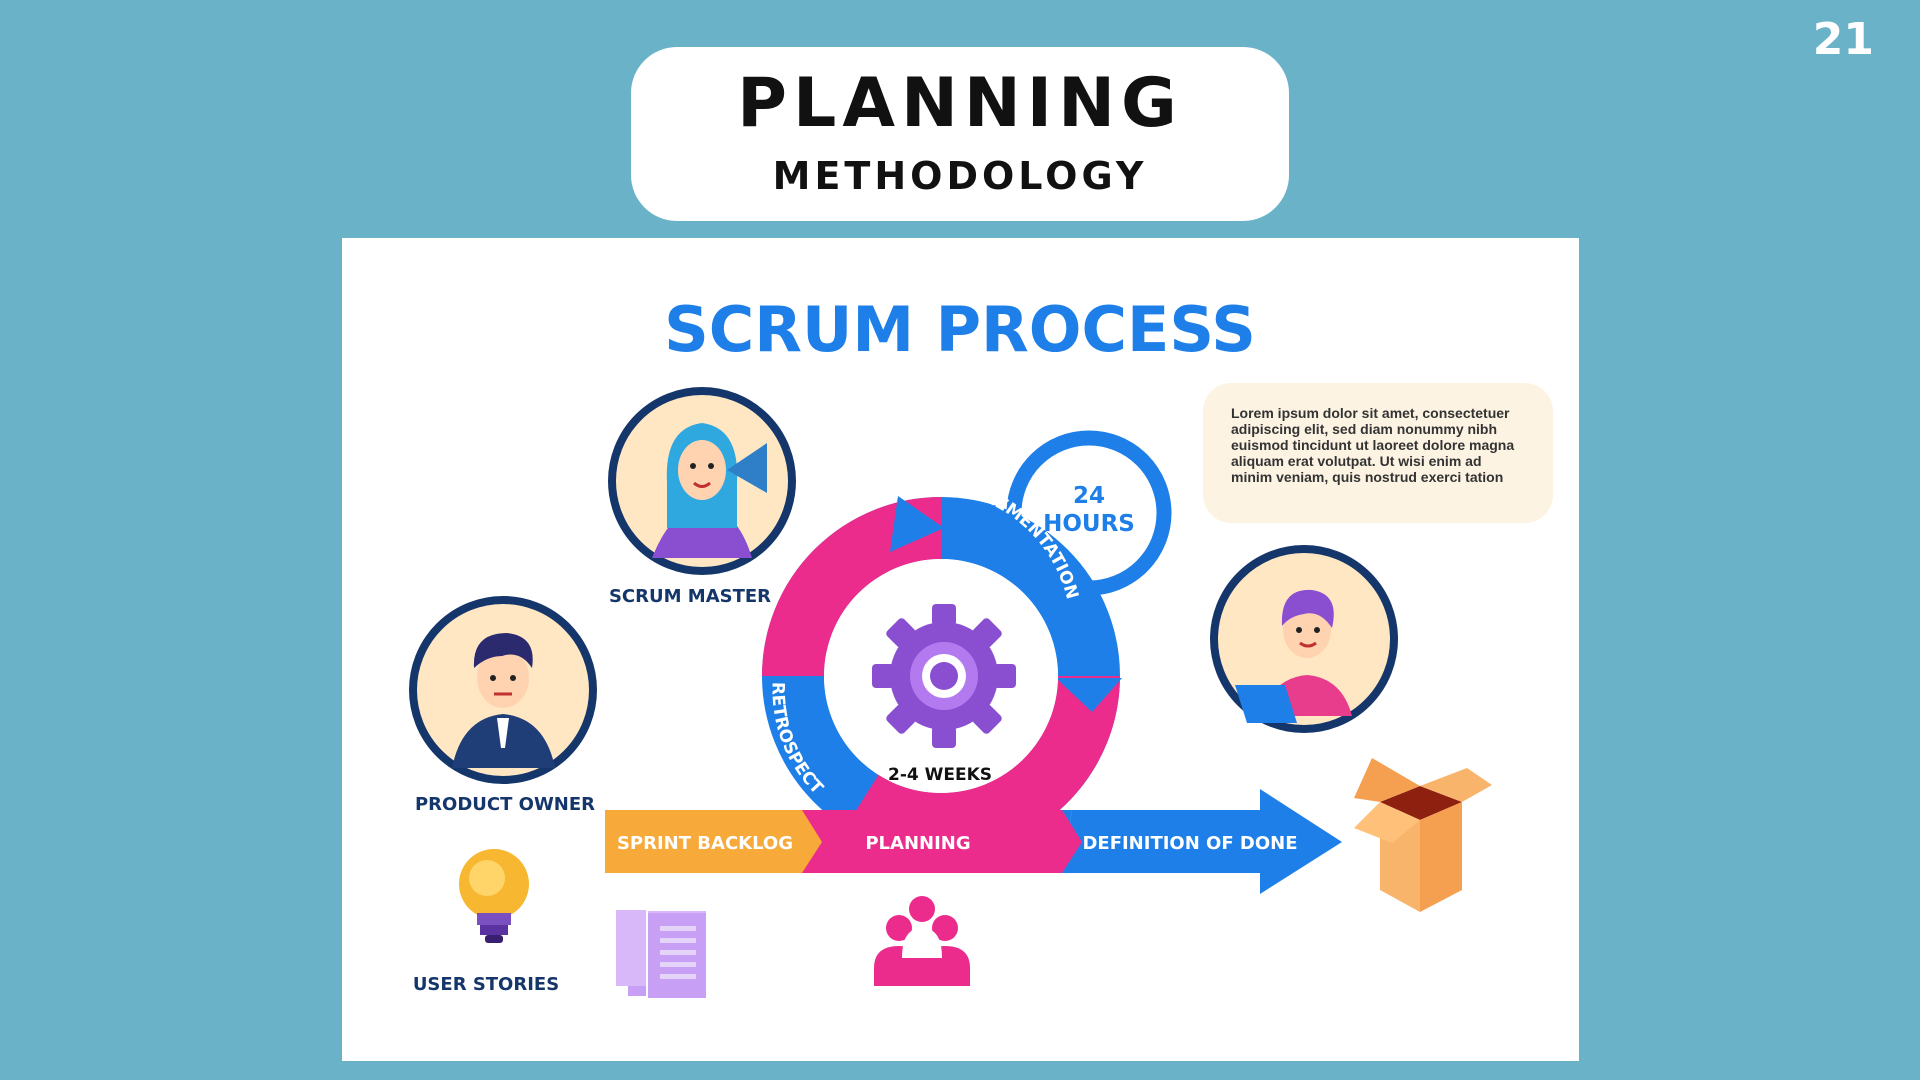 The image size is (1920, 1080). Describe the element at coordinates (944, 676) in the screenshot. I see `gear-icon` at that location.